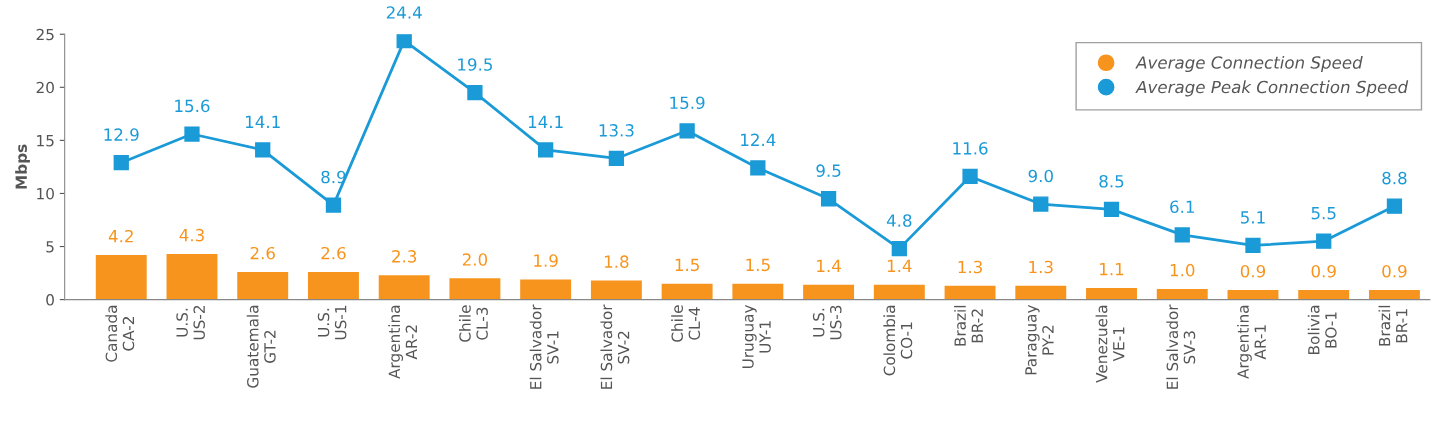 The image size is (1437, 428). I want to click on x-tick-label: Colombia CO-1, so click(898, 340).